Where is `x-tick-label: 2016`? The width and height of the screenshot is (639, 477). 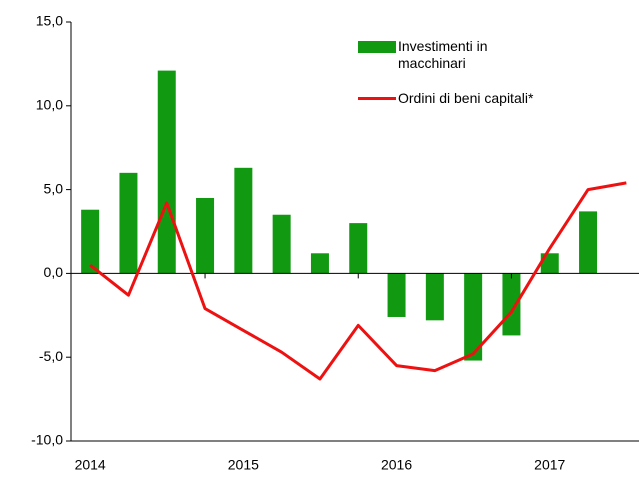 x-tick-label: 2016 is located at coordinates (396, 465).